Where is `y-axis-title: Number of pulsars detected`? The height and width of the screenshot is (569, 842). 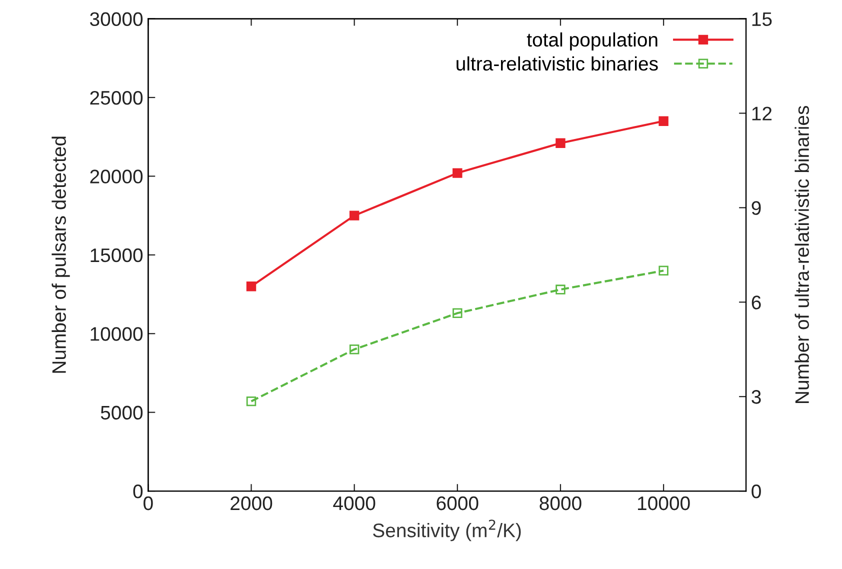
y-axis-title: Number of pulsars detected is located at coordinates (61, 254).